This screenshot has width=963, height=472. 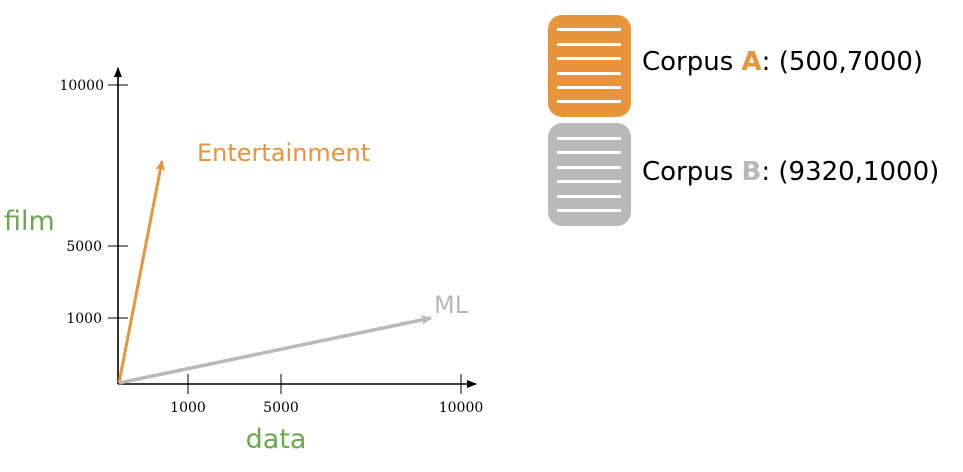 I want to click on legend-corpus-b-suffix: : (9320,1000), so click(x=850, y=172).